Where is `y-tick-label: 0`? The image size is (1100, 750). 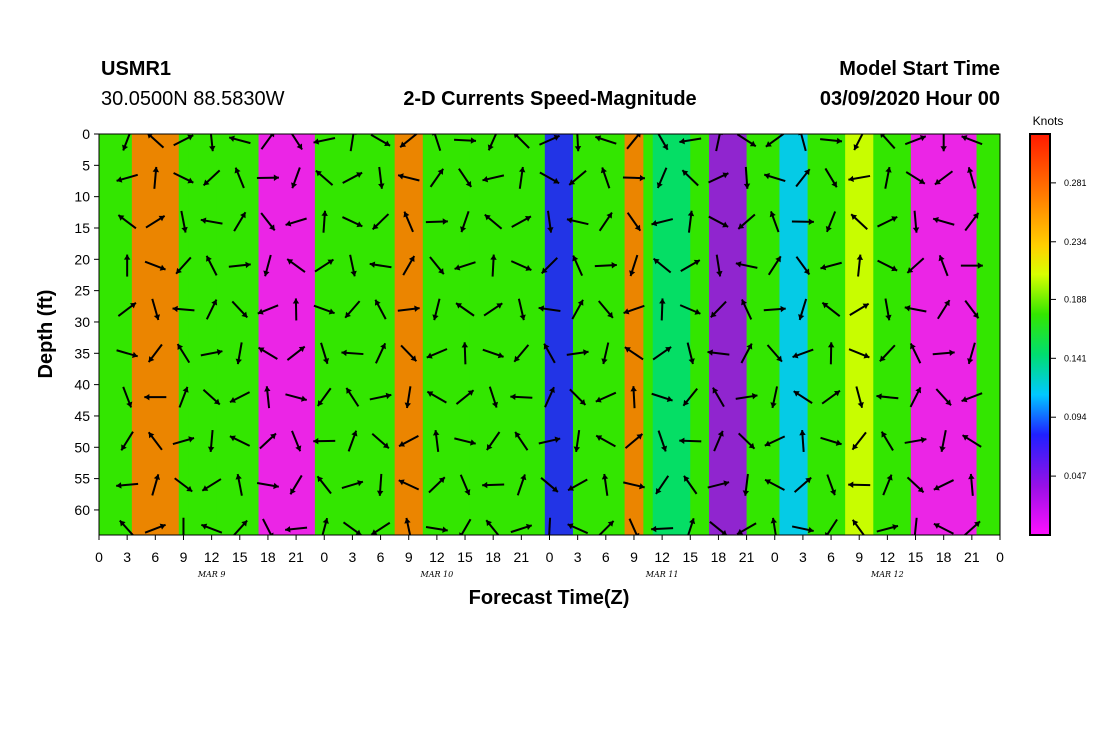 y-tick-label: 0 is located at coordinates (86, 134).